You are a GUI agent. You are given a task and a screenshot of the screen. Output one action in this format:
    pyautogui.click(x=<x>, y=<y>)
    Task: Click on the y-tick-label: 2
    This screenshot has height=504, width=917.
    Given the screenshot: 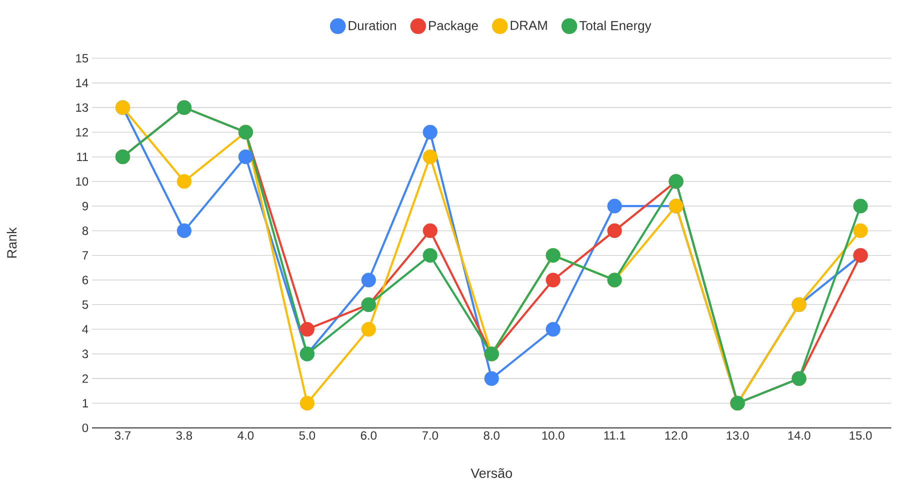 What is the action you would take?
    pyautogui.click(x=85, y=378)
    